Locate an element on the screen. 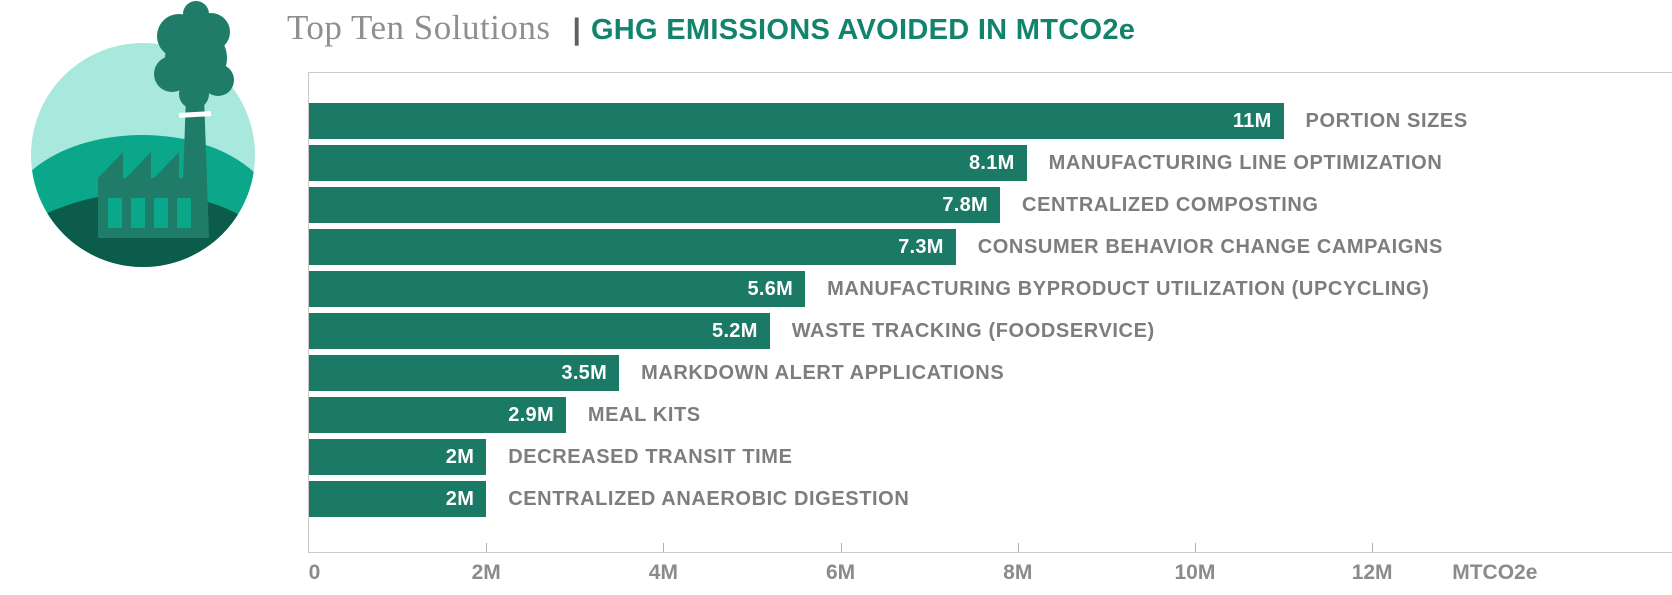 The image size is (1672, 595). bar-value-label: 2.9M is located at coordinates (531, 414).